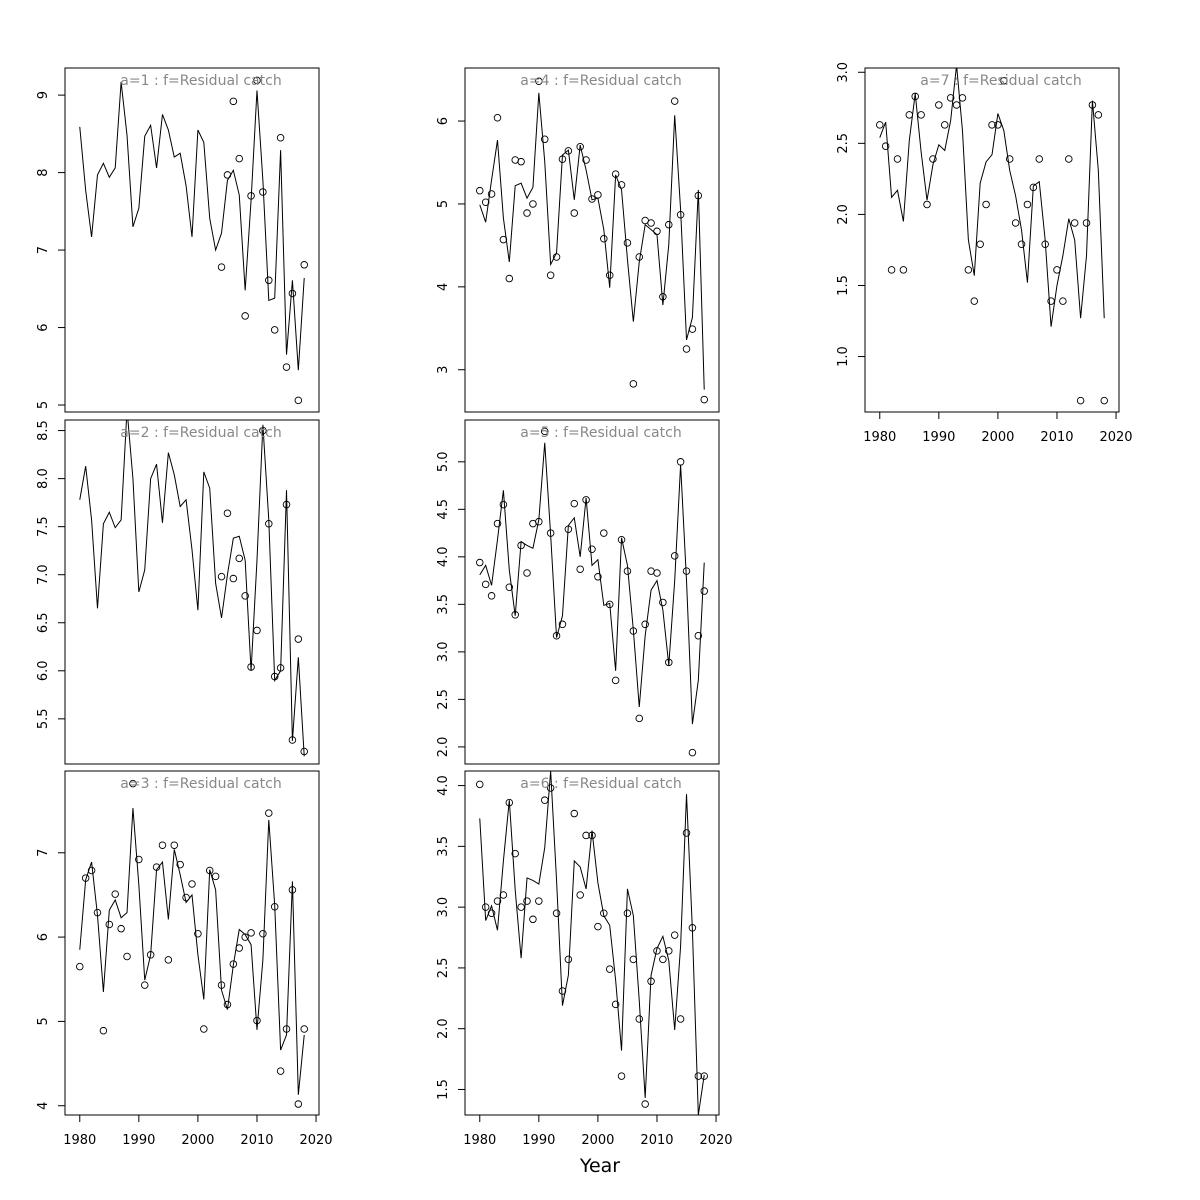  What do you see at coordinates (843, 143) in the screenshot?
I see `y-tick-label: 2.5` at bounding box center [843, 143].